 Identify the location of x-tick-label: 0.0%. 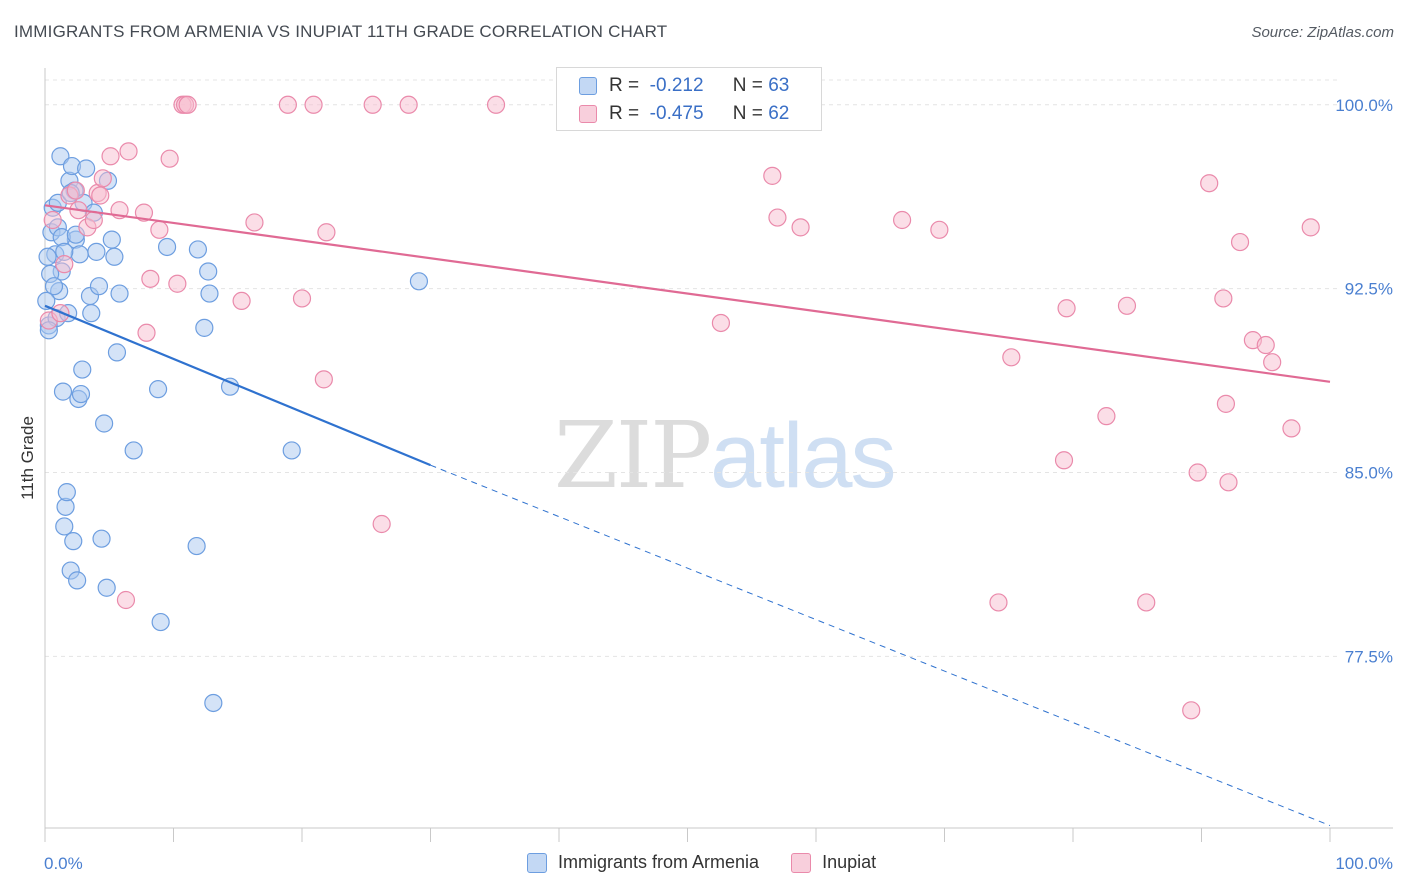
(63, 863).